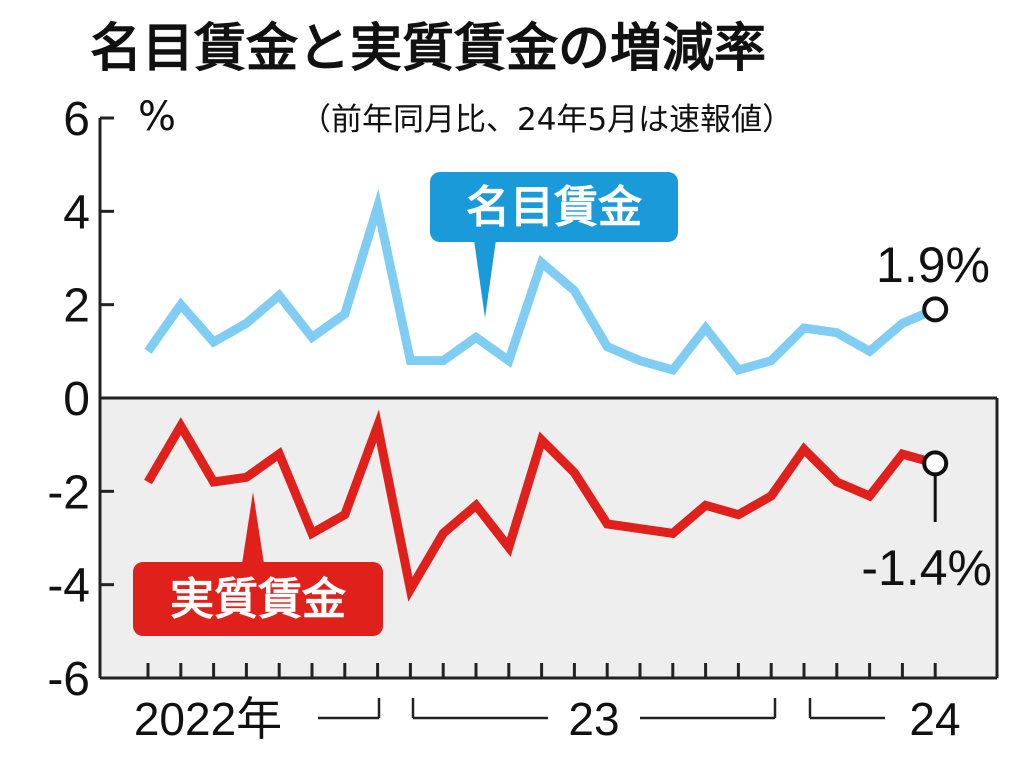  Describe the element at coordinates (547, 704) in the screenshot. I see `x-axis: 2022年 23 24` at that location.